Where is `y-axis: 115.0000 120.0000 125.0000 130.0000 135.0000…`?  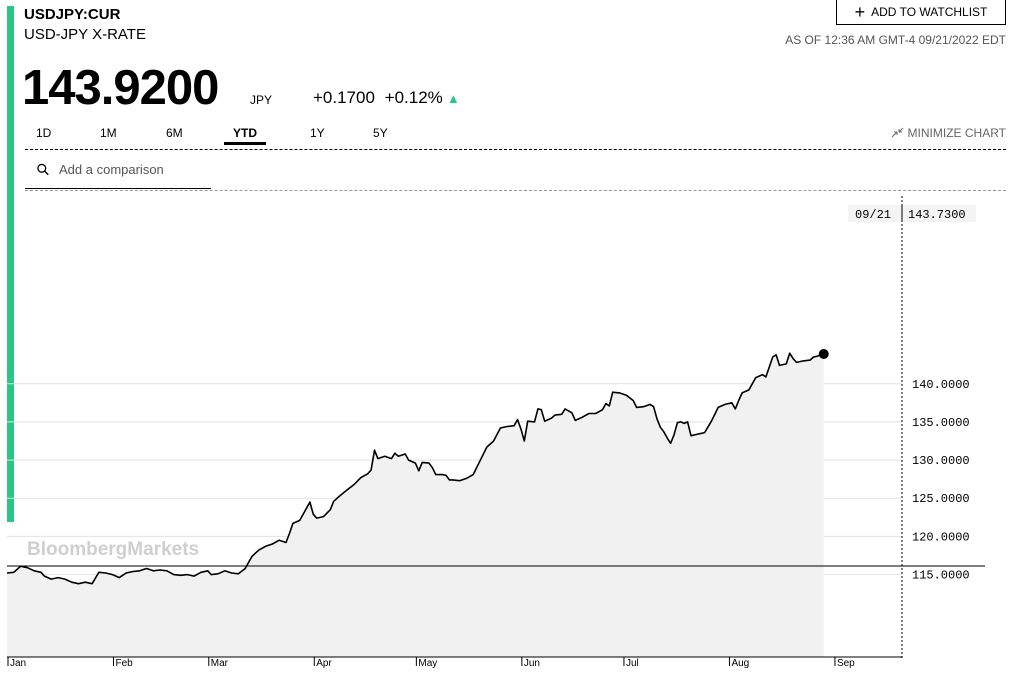 y-axis: 115.0000 120.0000 125.0000 130.0000 135.0000… is located at coordinates (941, 480).